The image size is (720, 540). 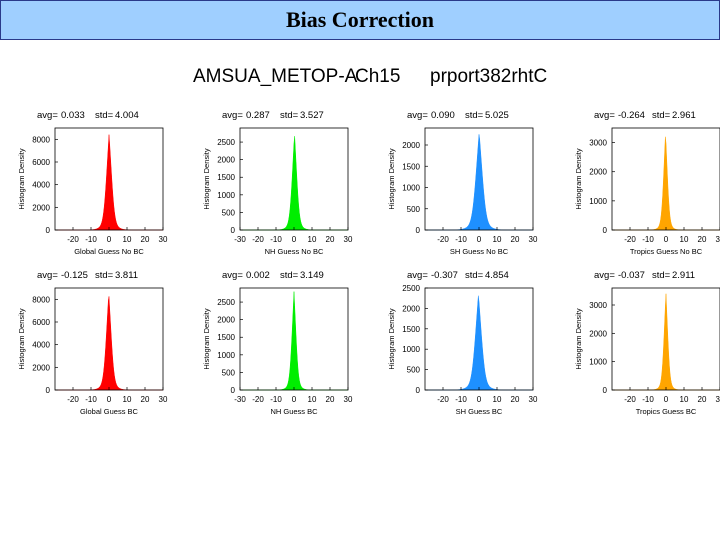 What do you see at coordinates (360, 20) in the screenshot?
I see `slide-title-bar: Bias Correction` at bounding box center [360, 20].